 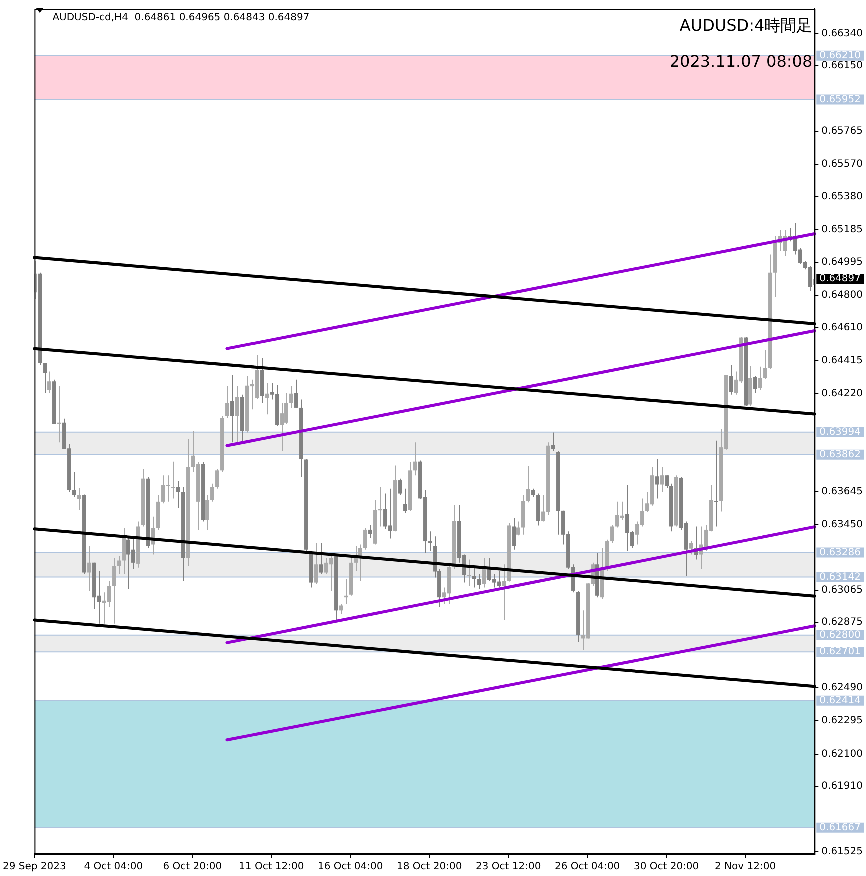 What do you see at coordinates (843, 230) in the screenshot?
I see `y-tick-label: 0.65185` at bounding box center [843, 230].